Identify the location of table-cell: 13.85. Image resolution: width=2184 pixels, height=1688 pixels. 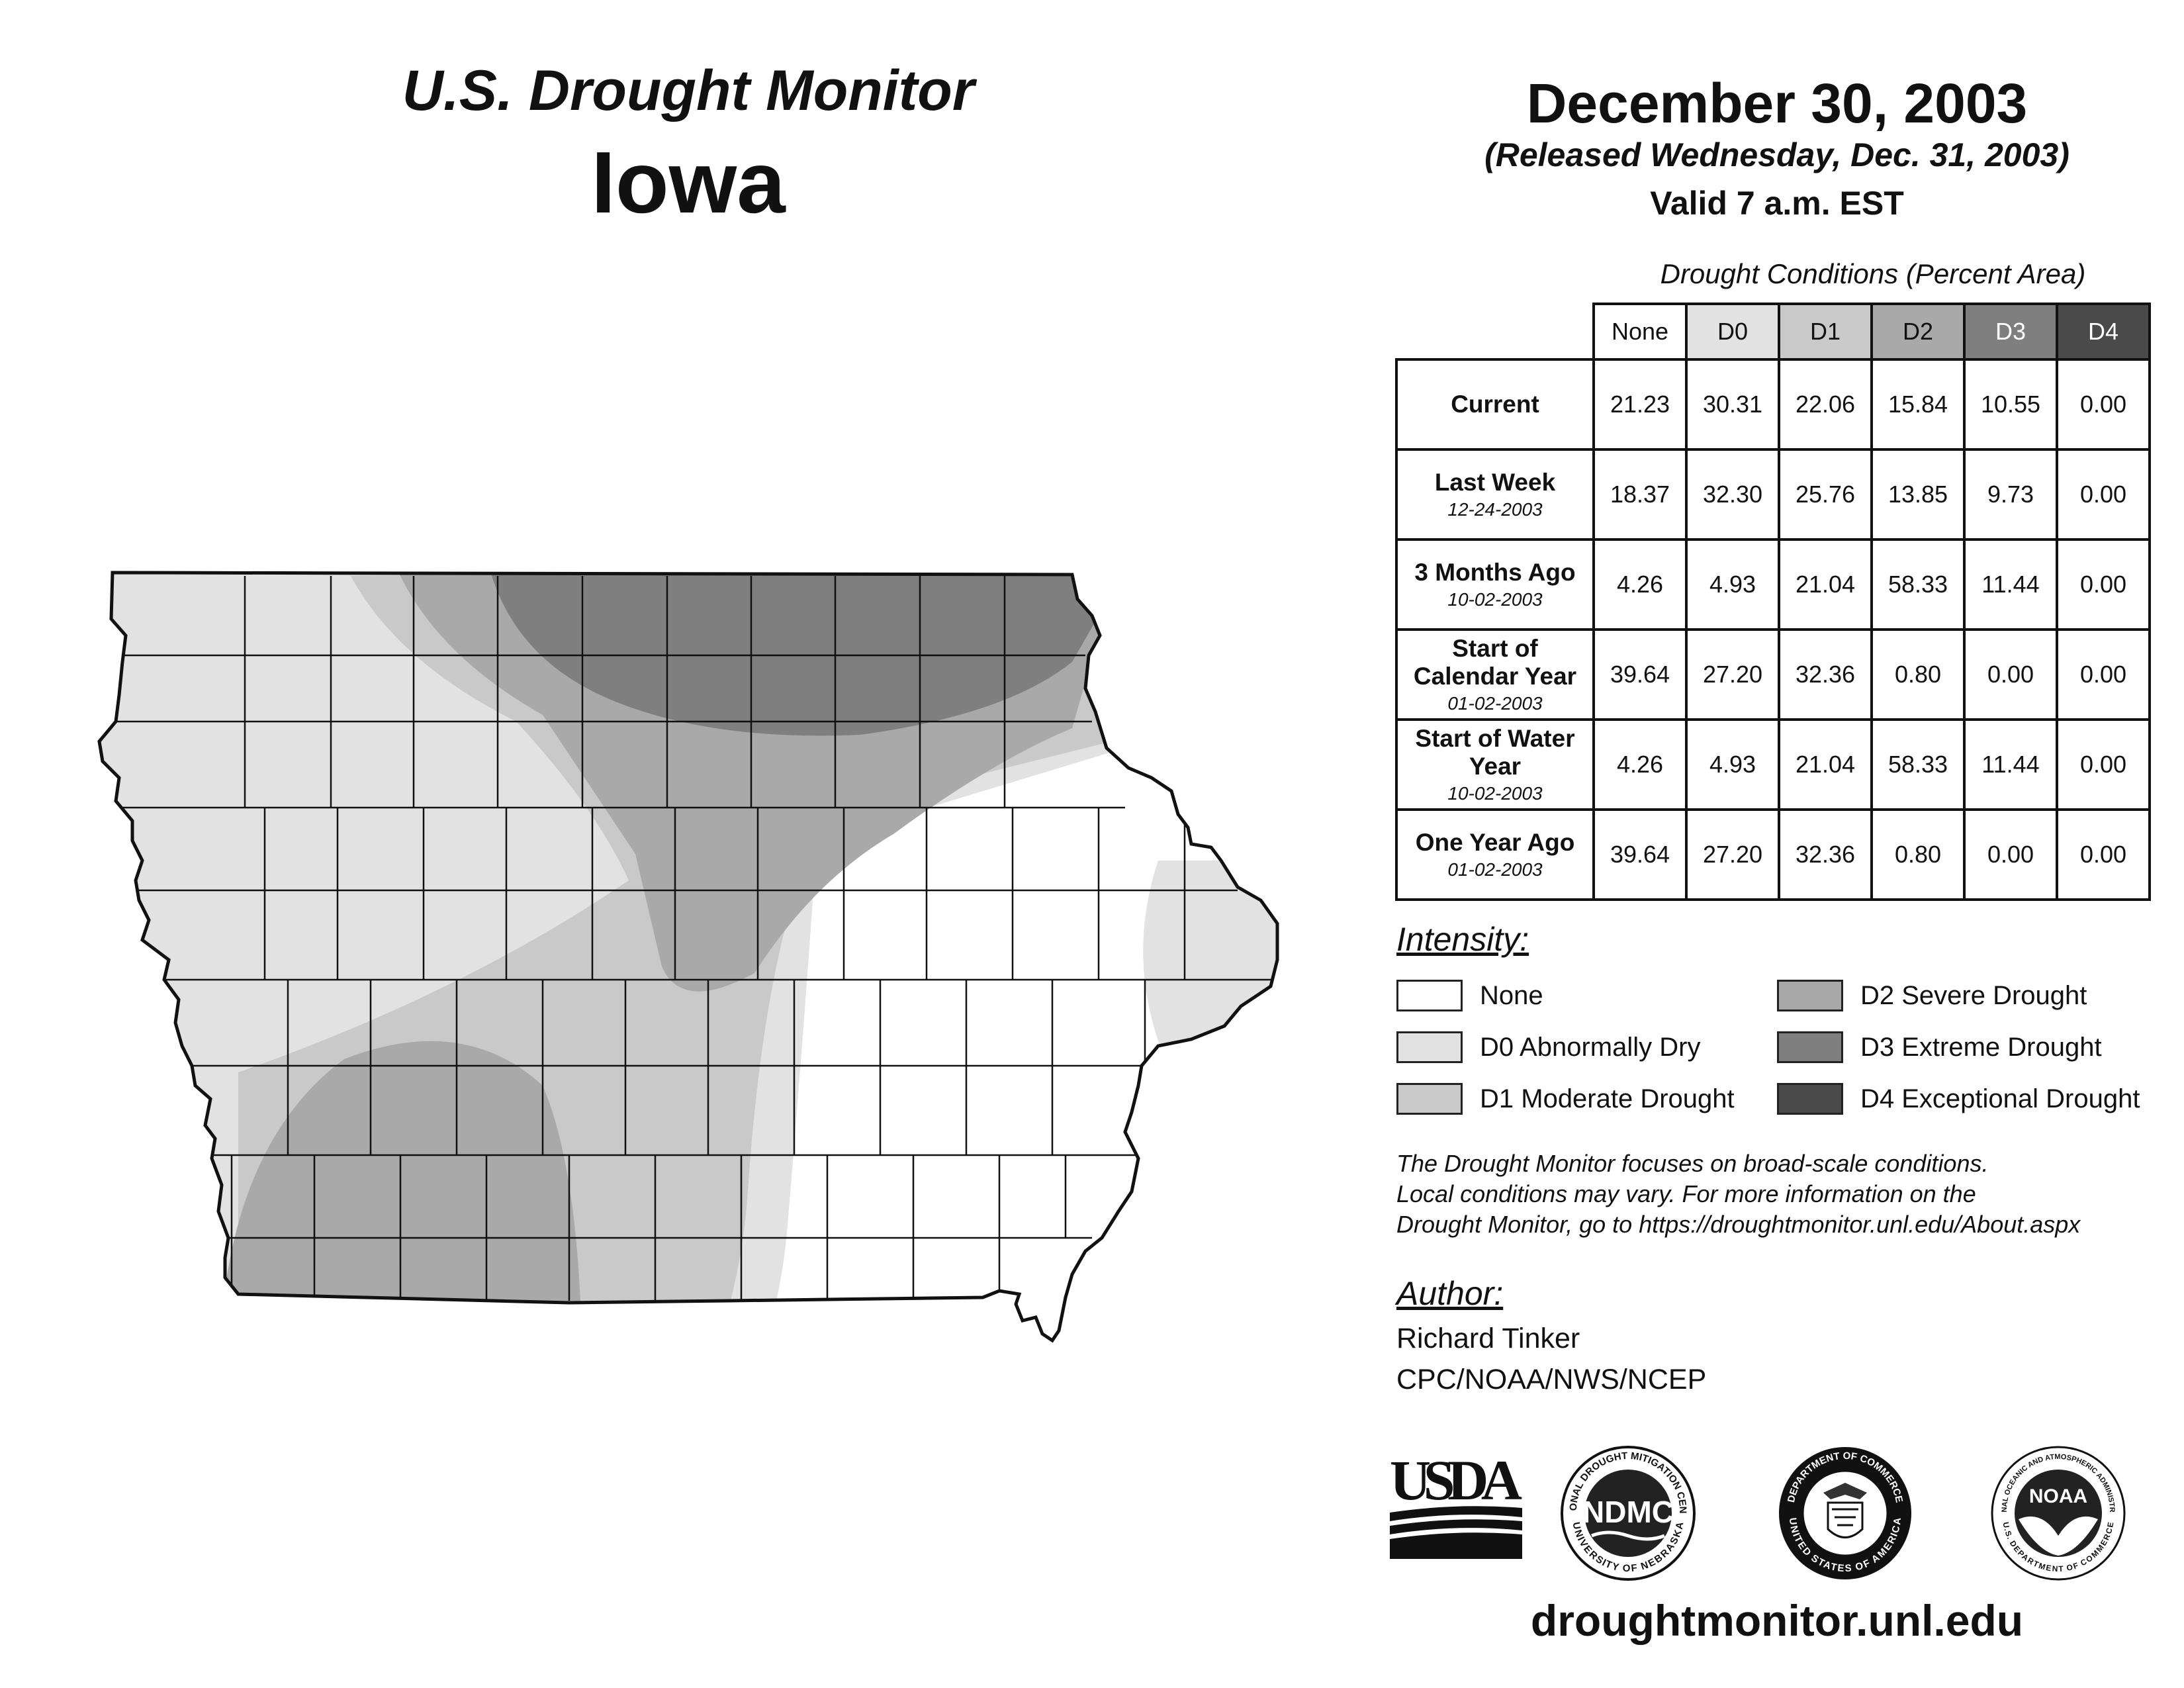
(1918, 494).